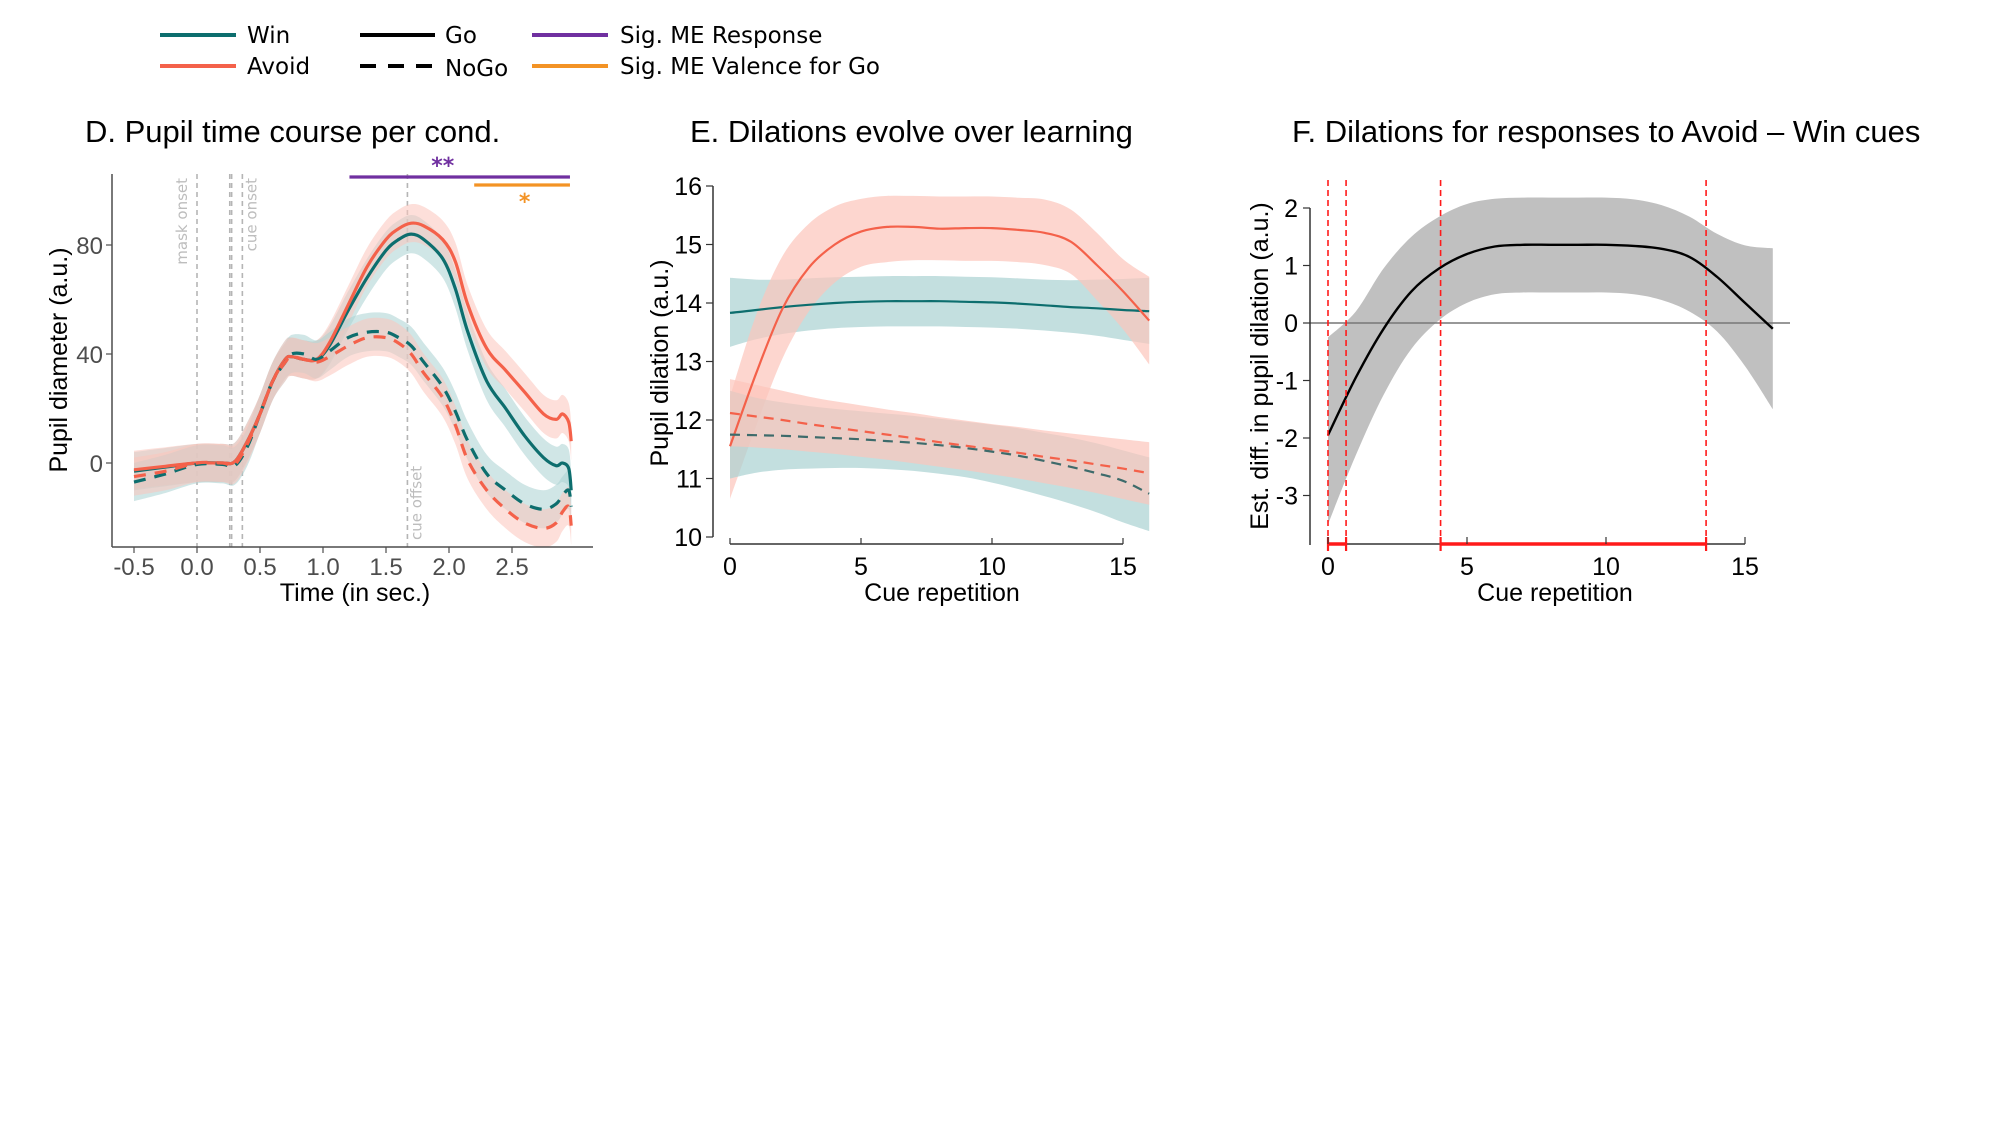 The height and width of the screenshot is (1125, 2000). Describe the element at coordinates (688, 538) in the screenshot. I see `y-tick-label: 10` at that location.